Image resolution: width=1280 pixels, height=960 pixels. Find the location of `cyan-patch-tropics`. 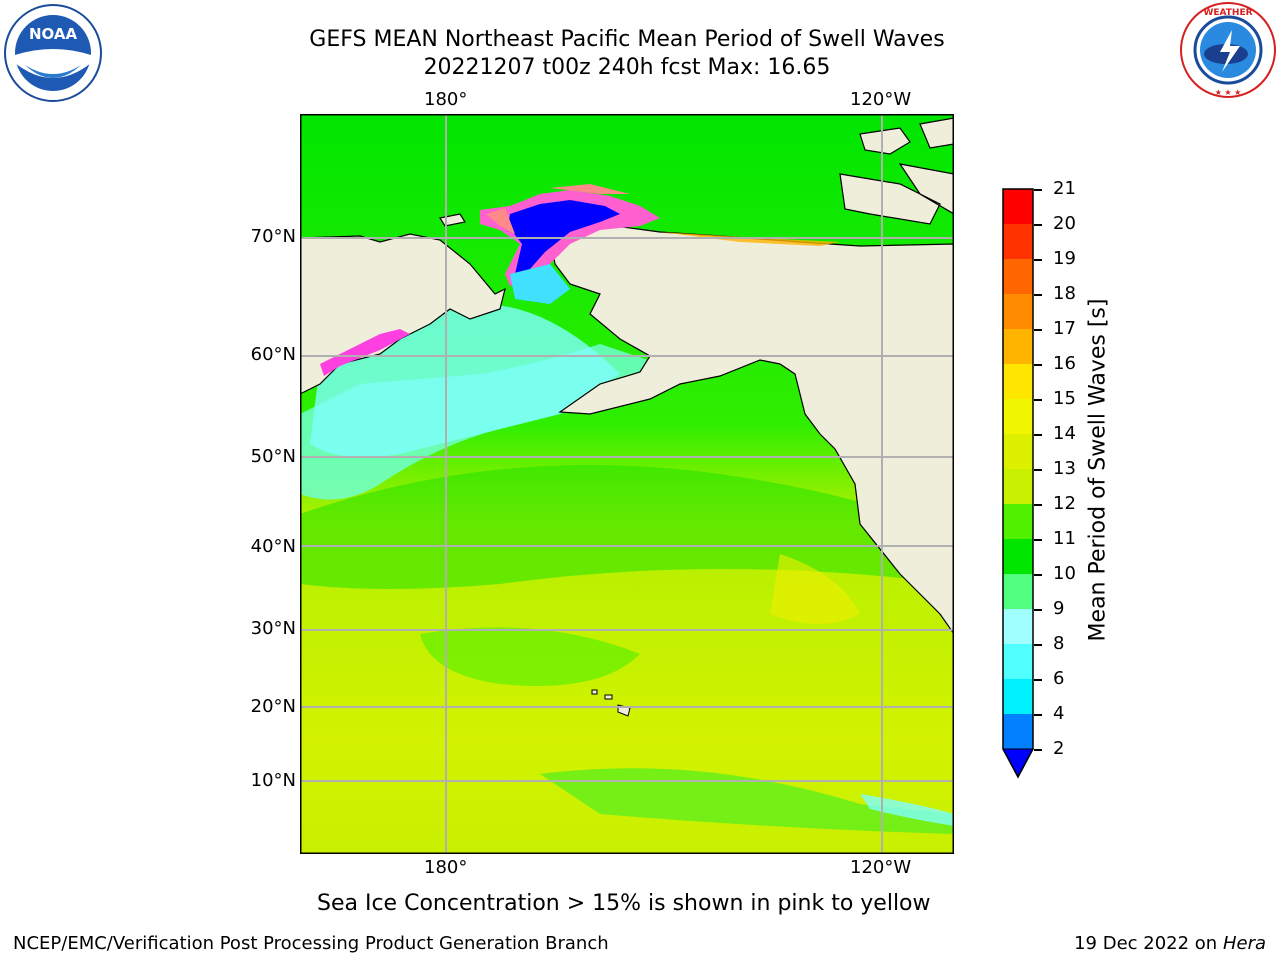

cyan-patch-tropics is located at coordinates (907, 810).